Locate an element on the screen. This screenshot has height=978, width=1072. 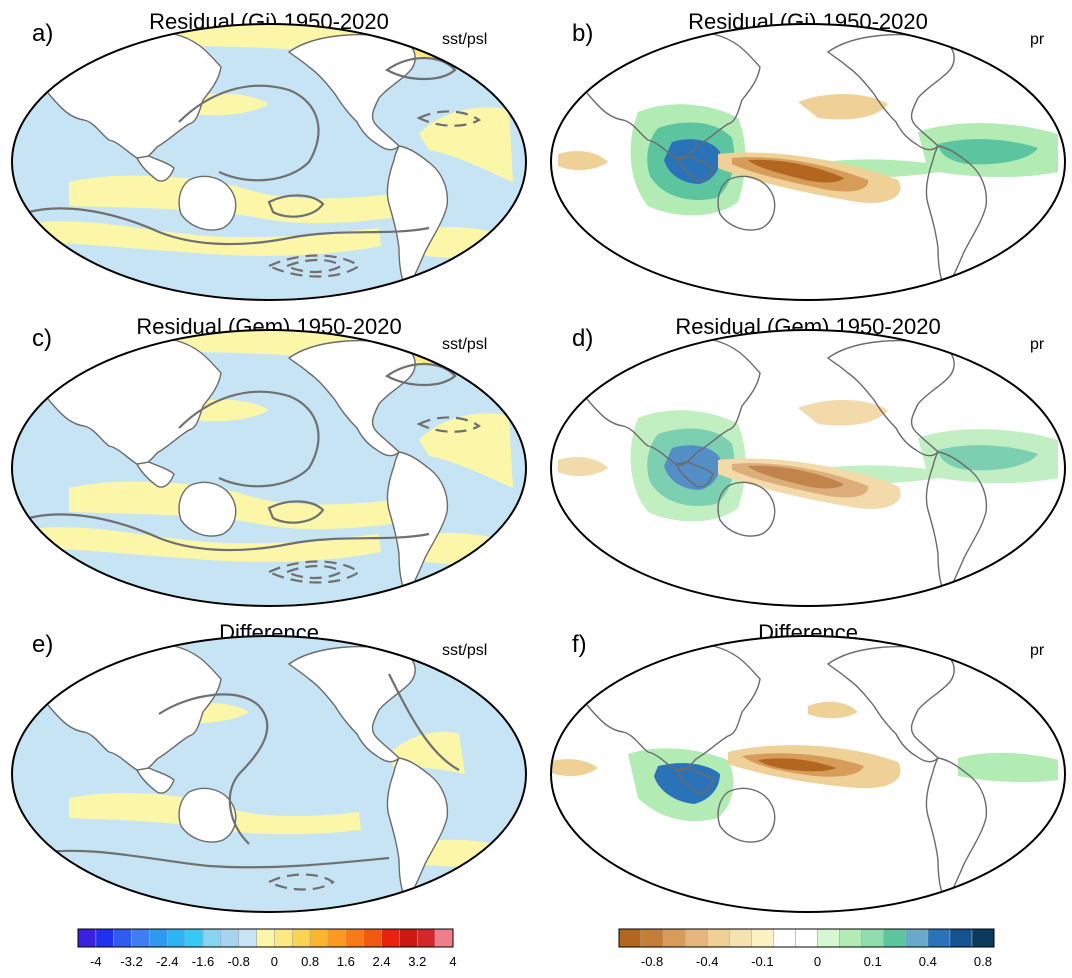
colorbar-tick-label: 1.6 is located at coordinates (346, 961).